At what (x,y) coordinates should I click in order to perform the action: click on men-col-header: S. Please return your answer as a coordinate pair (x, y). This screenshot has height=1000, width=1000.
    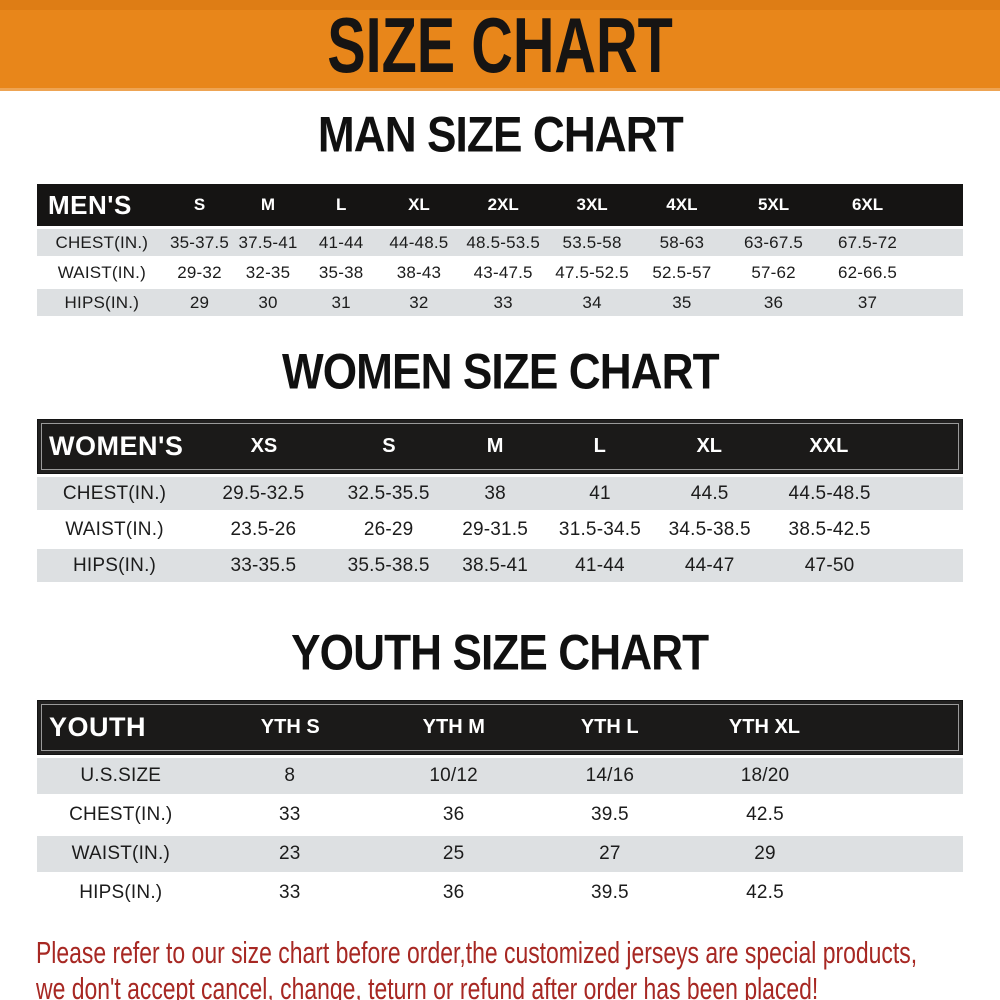
    Looking at the image, I should click on (199, 204).